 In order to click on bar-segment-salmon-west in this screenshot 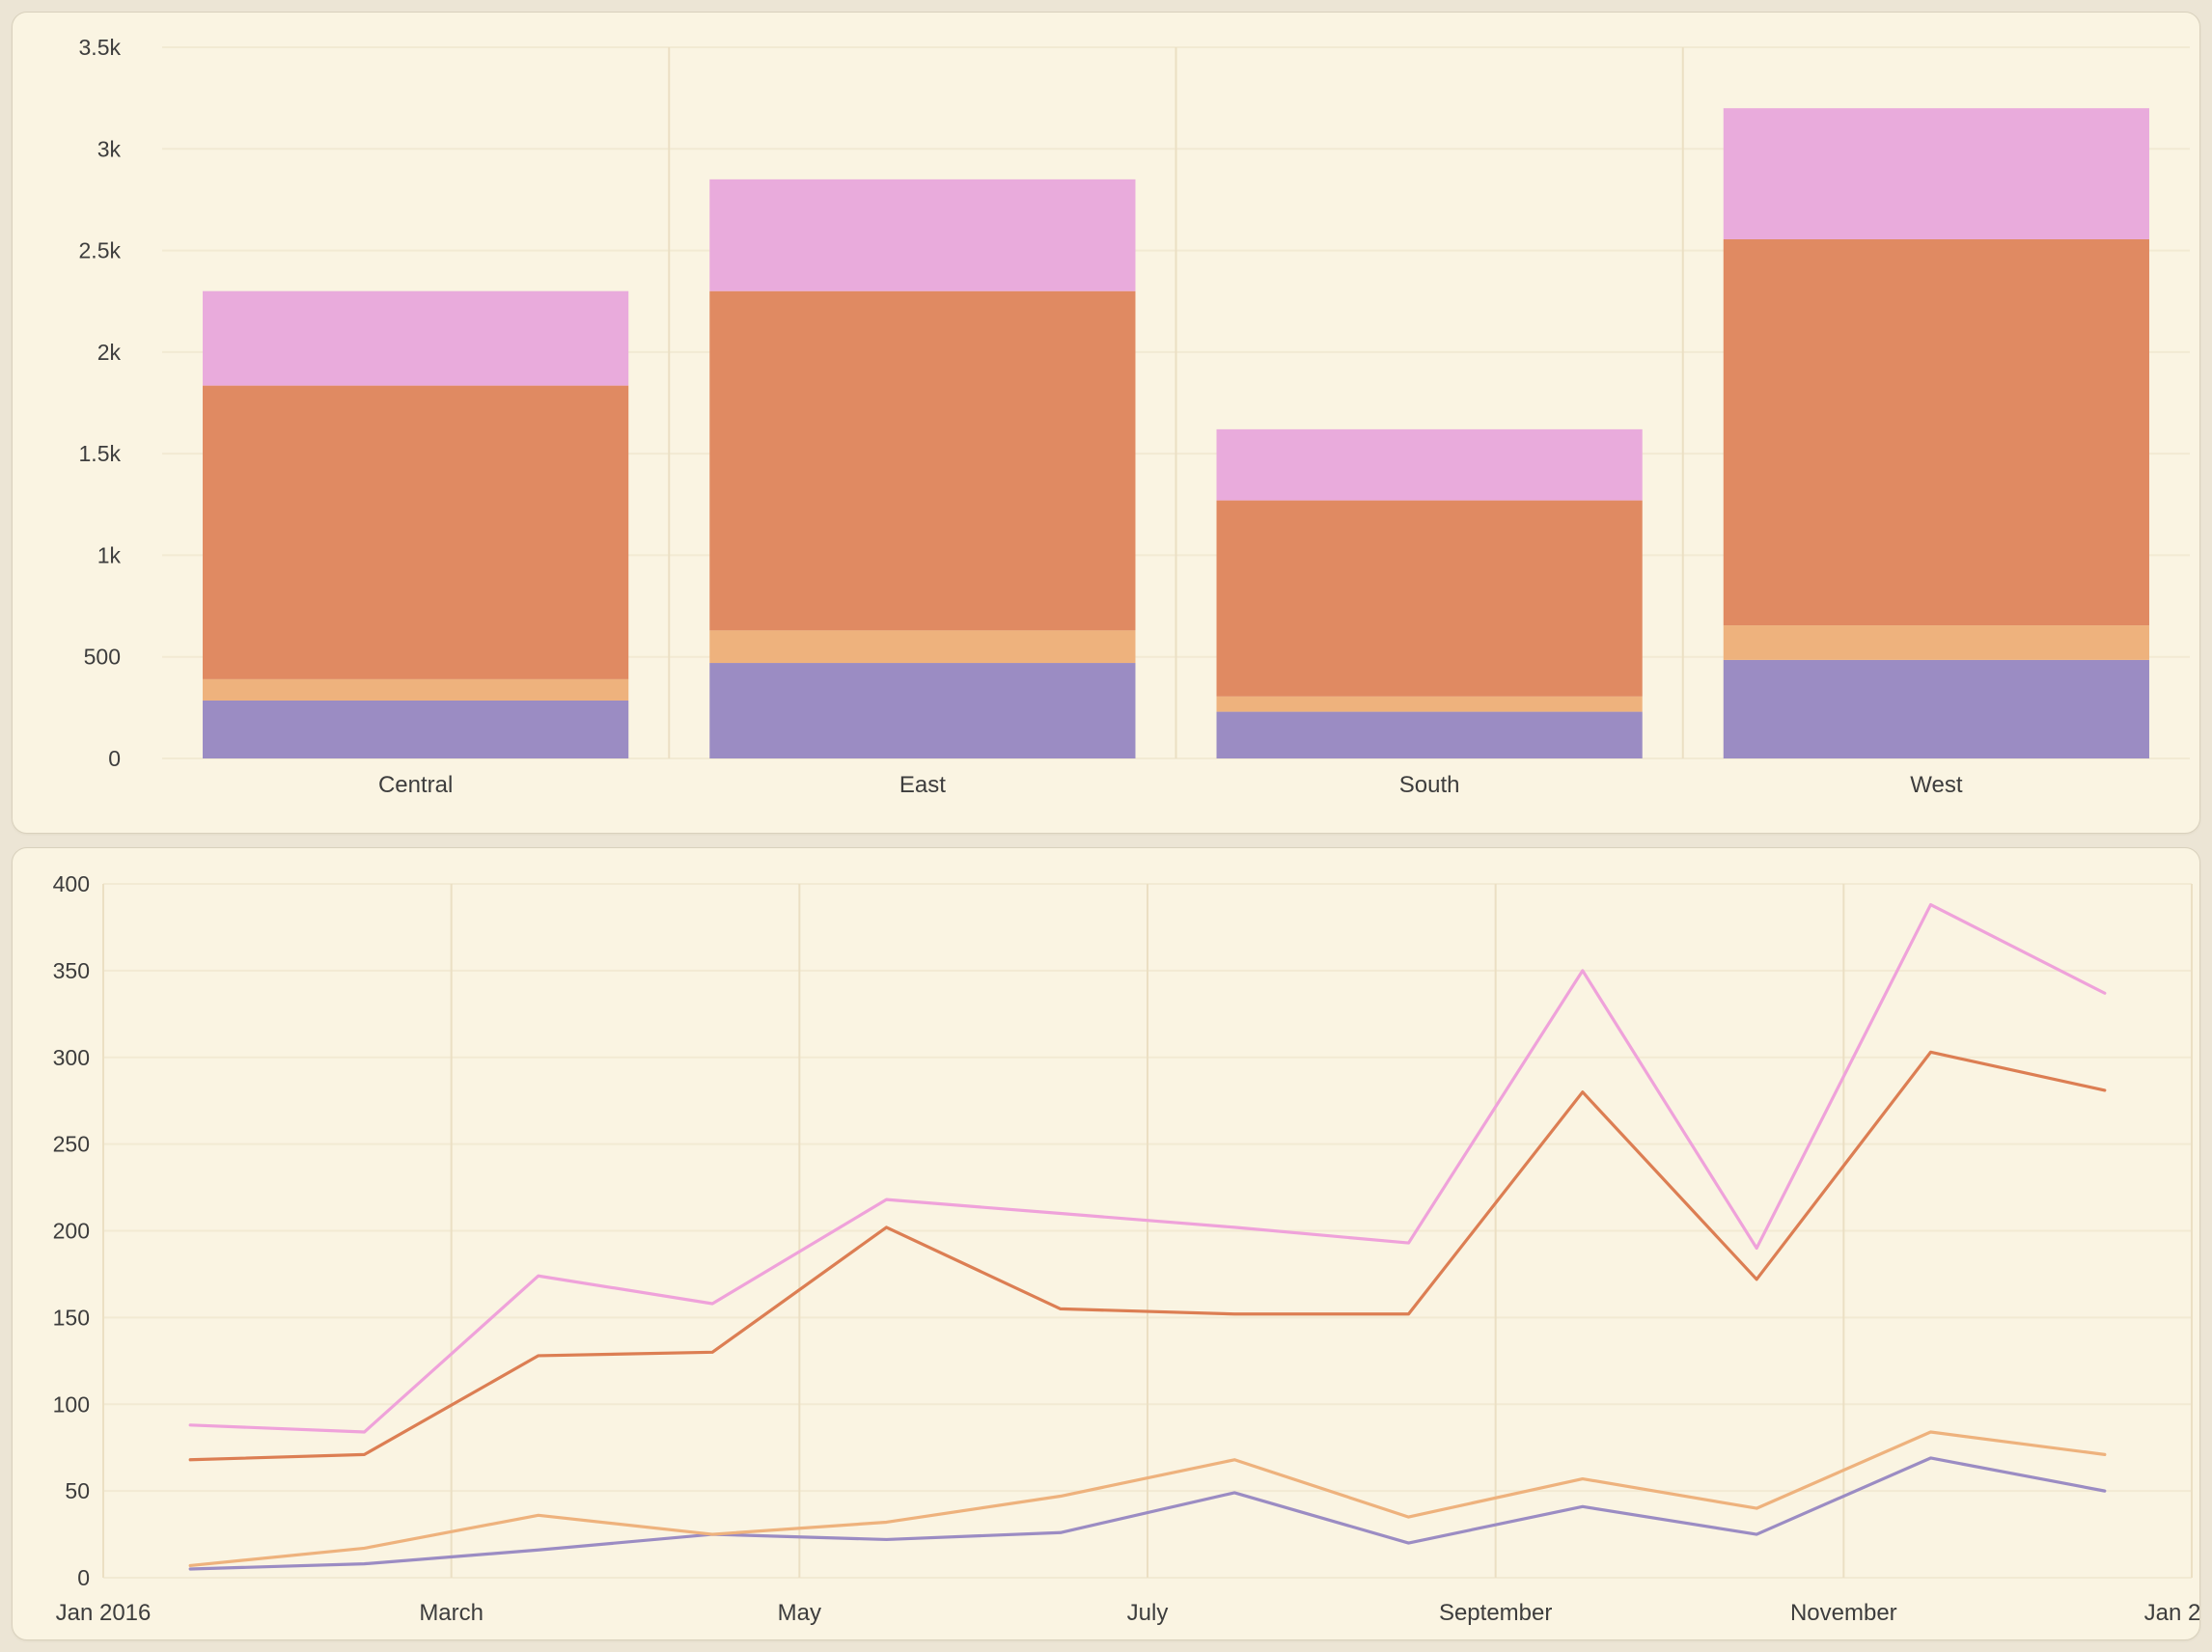, I will do `click(1936, 432)`.